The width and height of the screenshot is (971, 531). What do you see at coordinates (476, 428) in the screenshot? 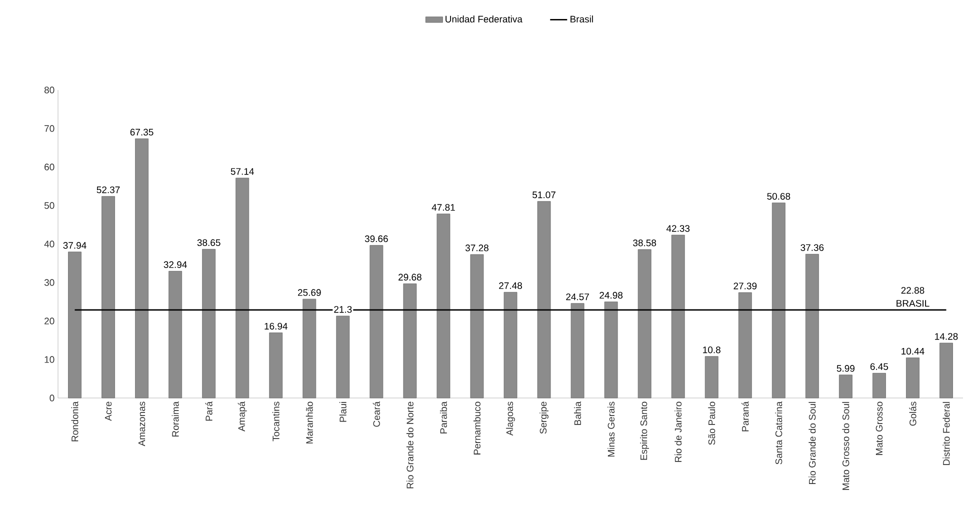
I see `x-tick-label: Pernambuco` at bounding box center [476, 428].